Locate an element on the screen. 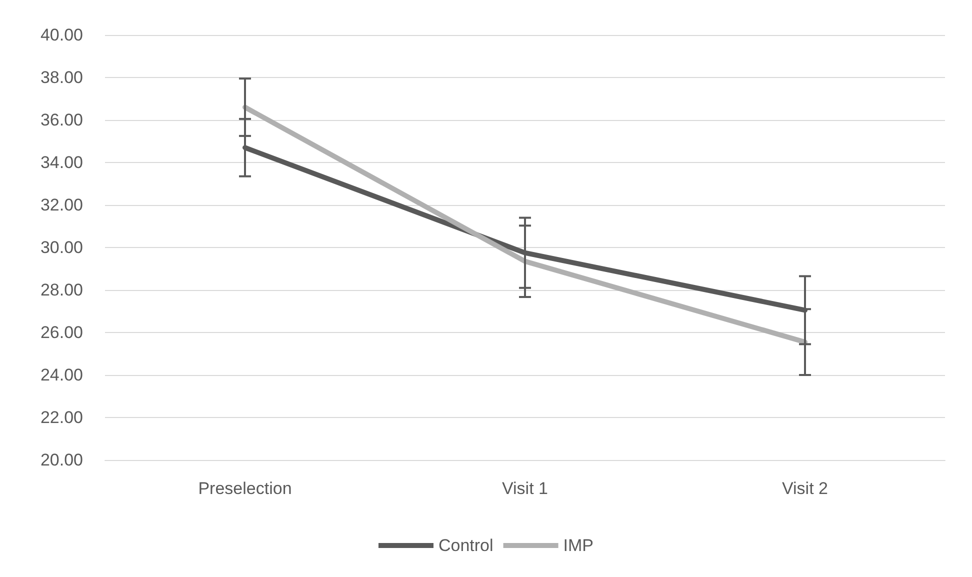  y-tick-label: 38.00 is located at coordinates (61, 77).